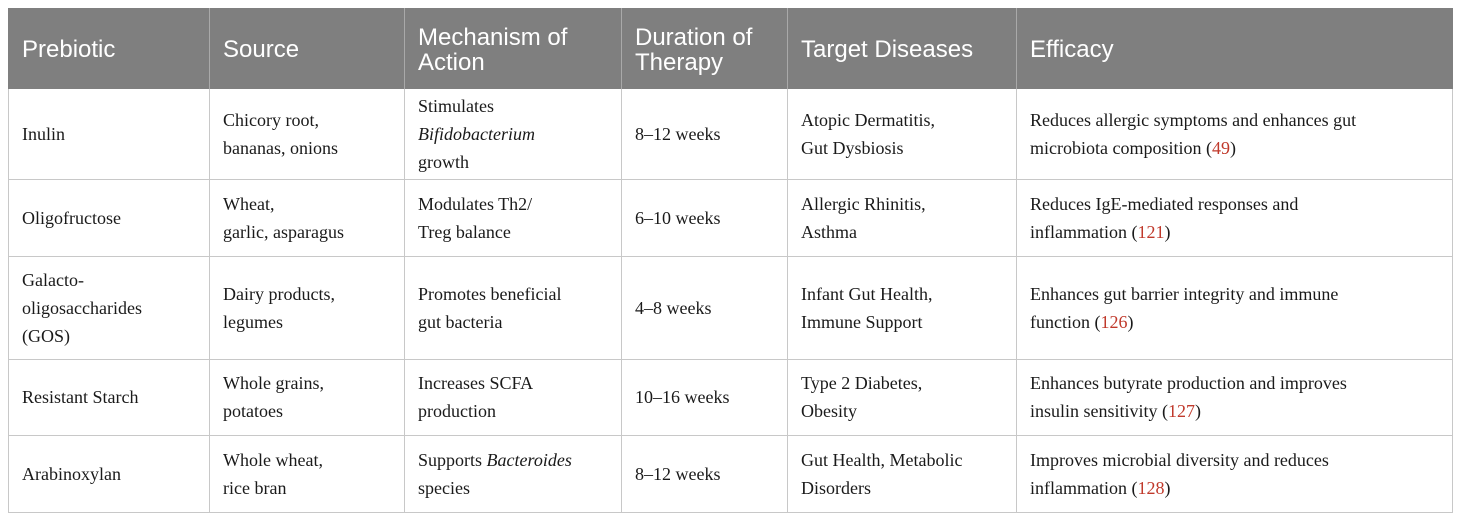 This screenshot has width=1460, height=531. Describe the element at coordinates (829, 231) in the screenshot. I see `target-line: Asthma` at that location.